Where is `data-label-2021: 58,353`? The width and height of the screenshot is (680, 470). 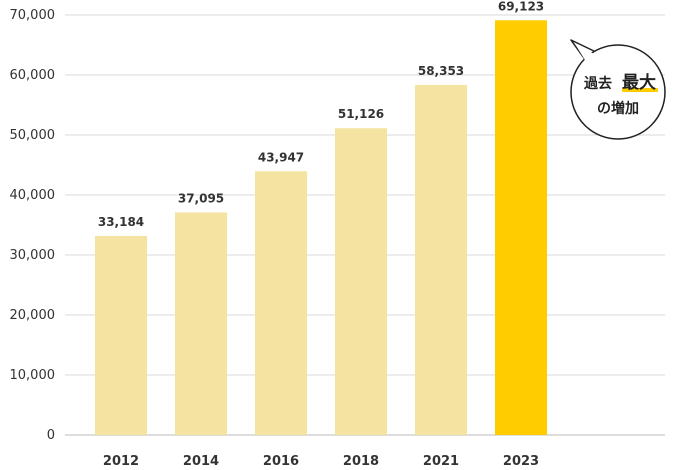 data-label-2021: 58,353 is located at coordinates (441, 71).